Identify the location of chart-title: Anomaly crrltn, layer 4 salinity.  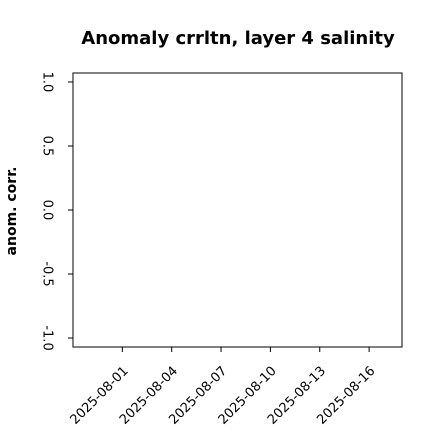
(238, 38).